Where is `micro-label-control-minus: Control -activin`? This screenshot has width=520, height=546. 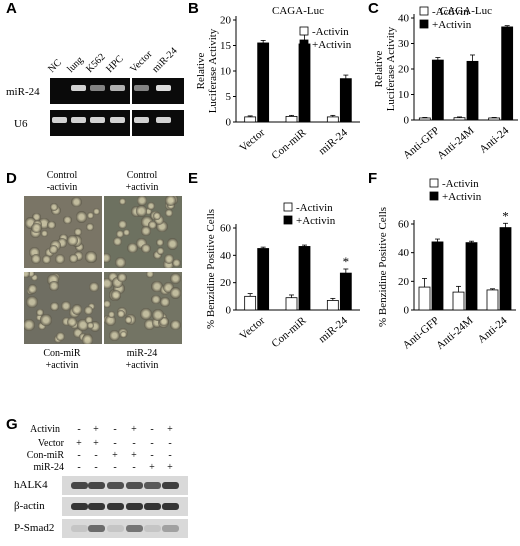 micro-label-control-minus: Control -activin is located at coordinates (62, 181).